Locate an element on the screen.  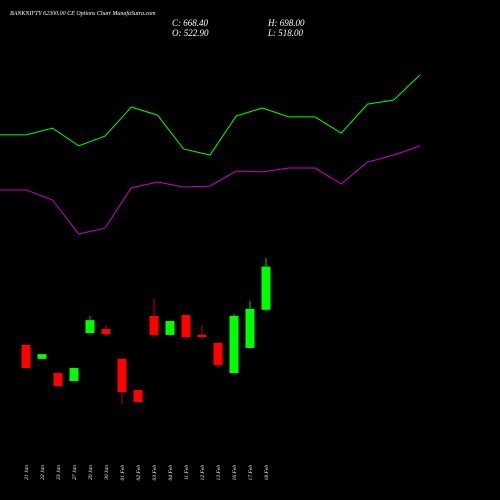
indicator-line is located at coordinates (210, 115).